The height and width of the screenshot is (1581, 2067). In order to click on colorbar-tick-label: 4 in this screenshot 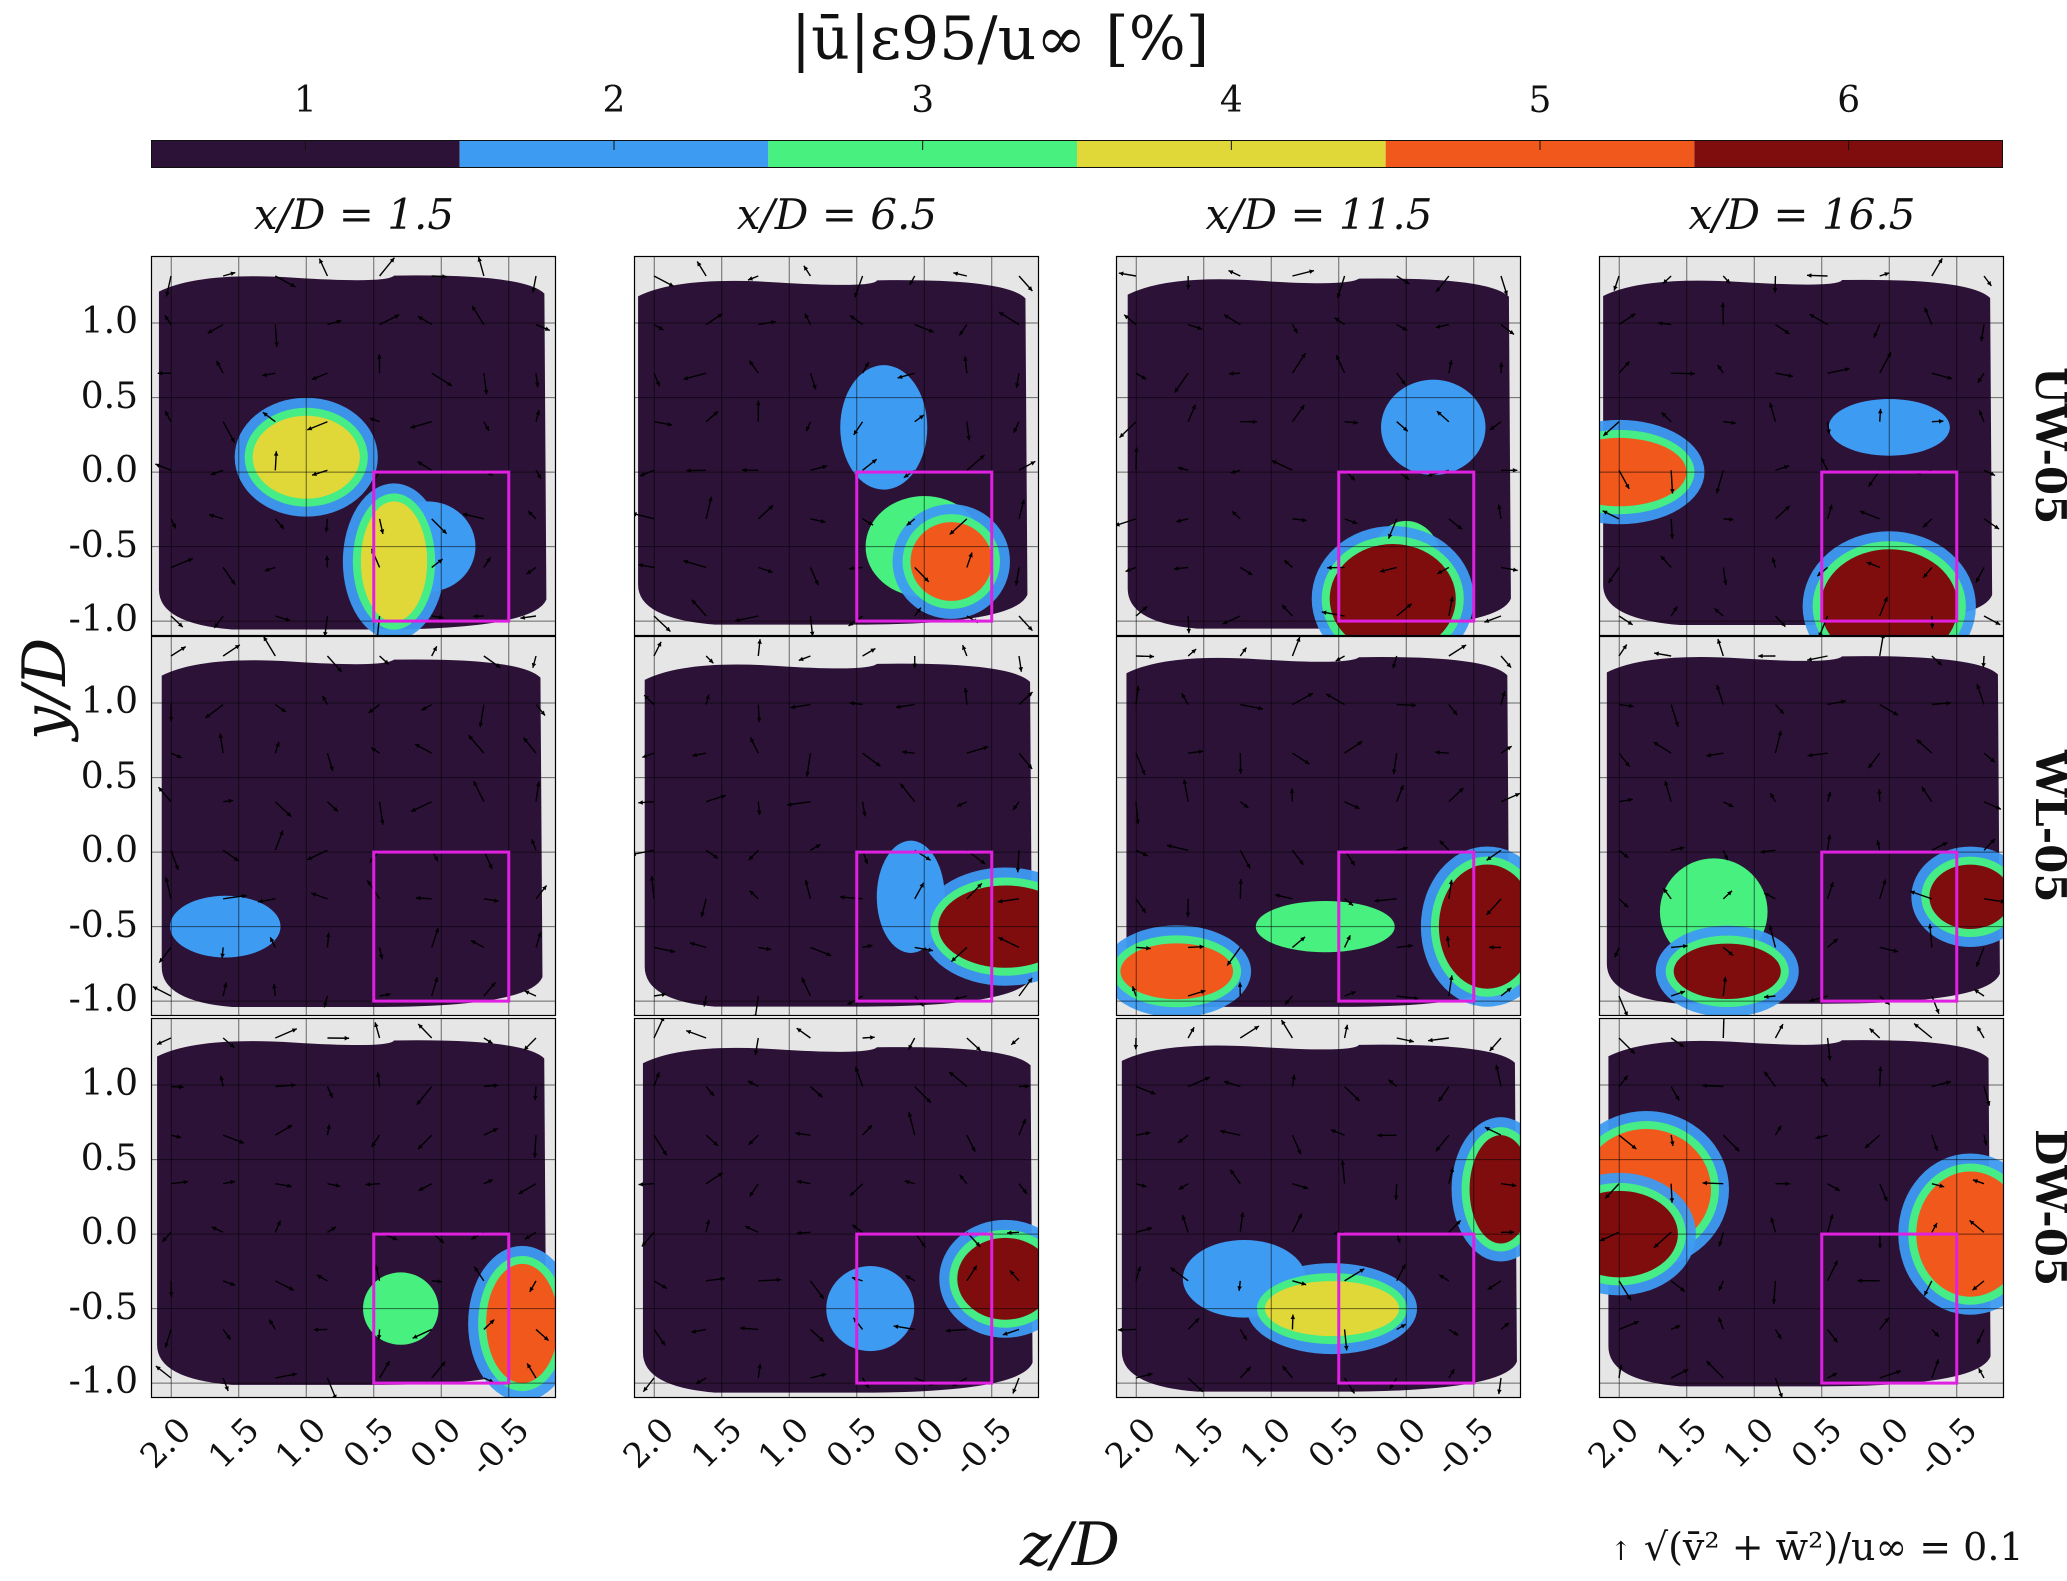, I will do `click(1231, 100)`.